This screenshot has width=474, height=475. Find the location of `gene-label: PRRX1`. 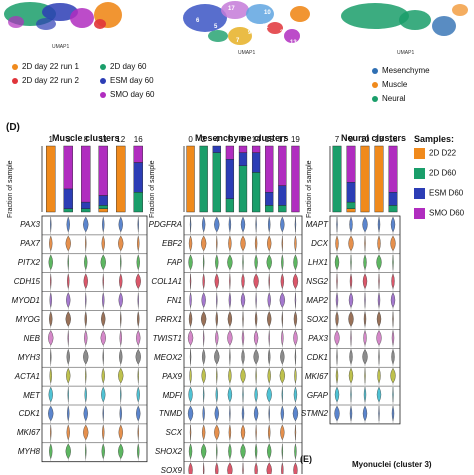

gene-label: PRRX1 is located at coordinates (168, 319).